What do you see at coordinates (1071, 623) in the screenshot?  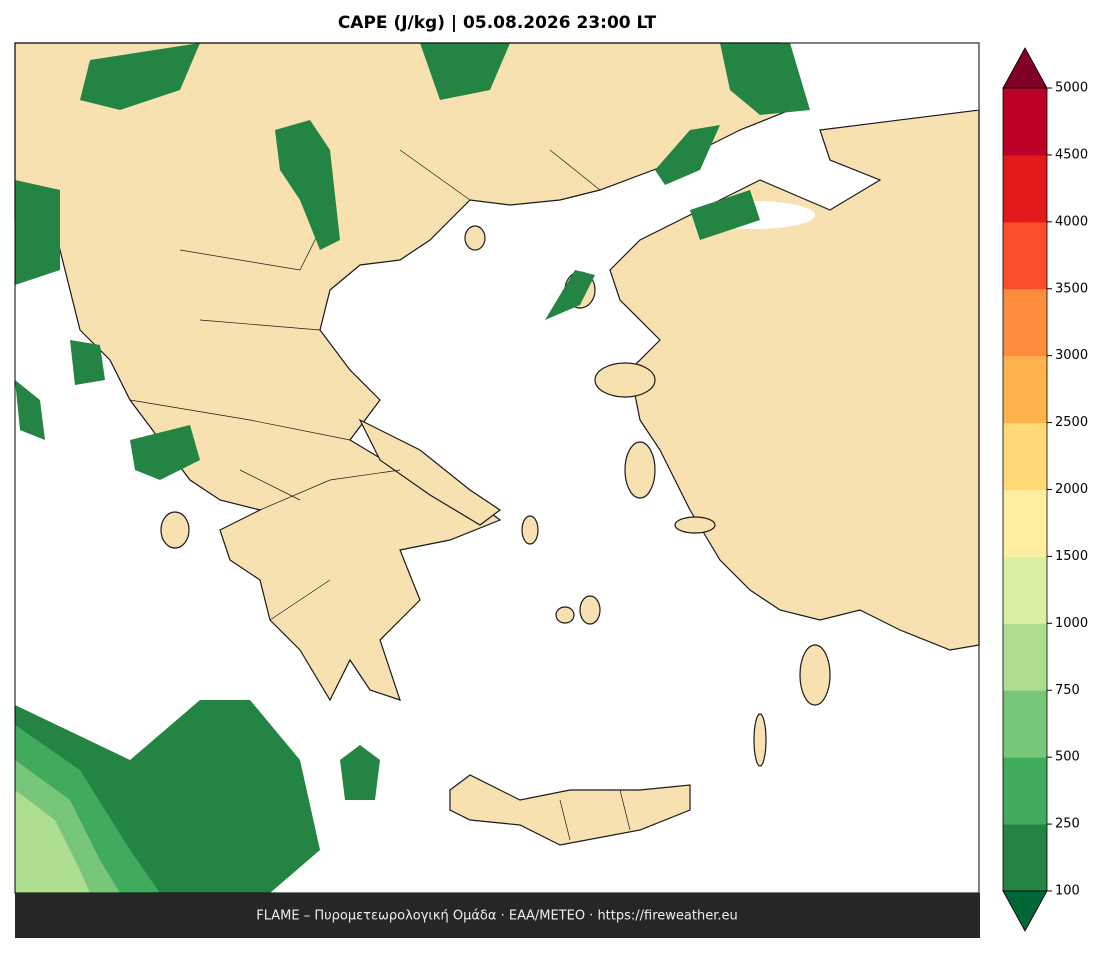 I see `colorbar-tick-label: 1000` at bounding box center [1071, 623].